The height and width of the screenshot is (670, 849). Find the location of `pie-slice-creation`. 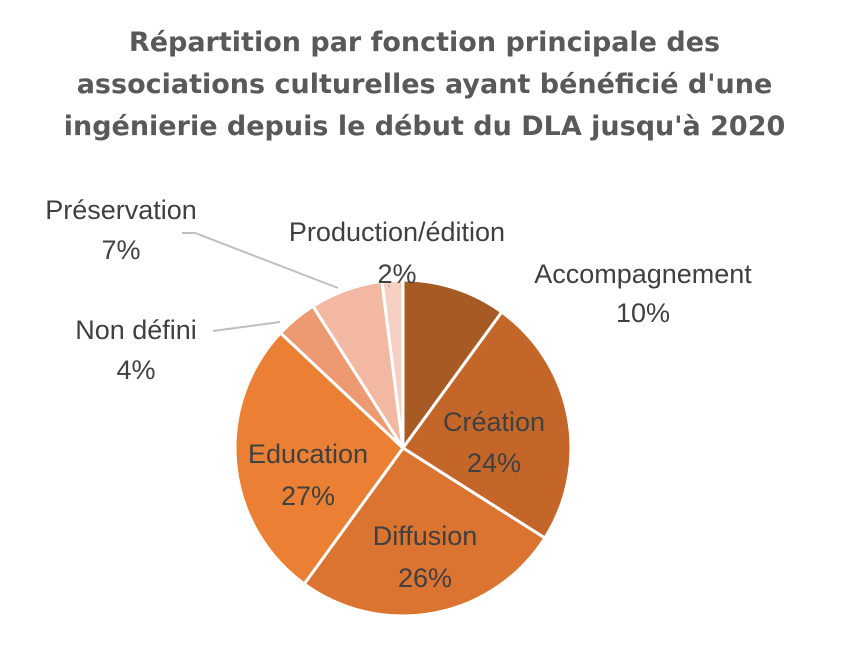

pie-slice-creation is located at coordinates (487, 425).